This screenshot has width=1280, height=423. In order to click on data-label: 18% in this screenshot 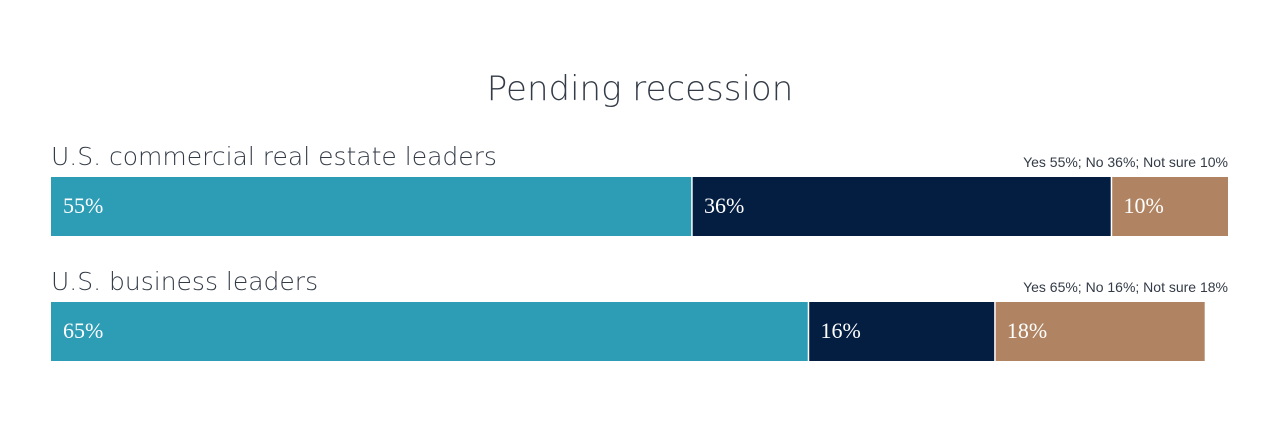, I will do `click(1027, 330)`.